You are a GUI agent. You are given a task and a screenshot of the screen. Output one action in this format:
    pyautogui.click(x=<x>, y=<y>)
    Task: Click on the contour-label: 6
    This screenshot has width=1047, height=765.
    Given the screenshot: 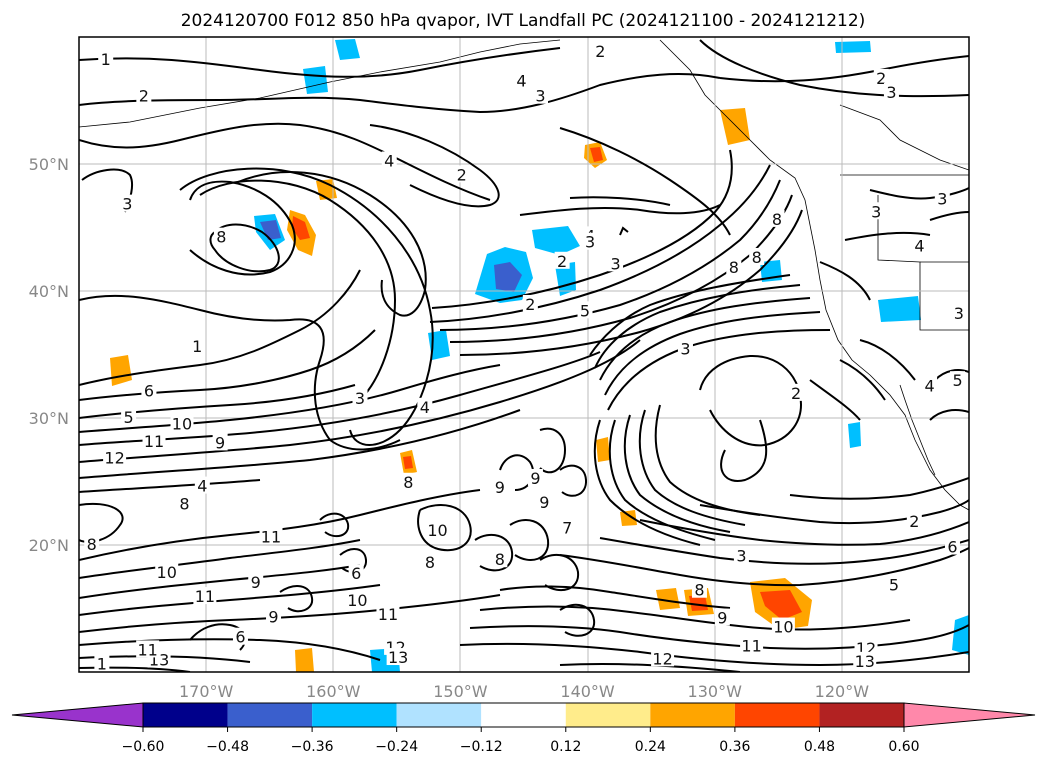 What is the action you would take?
    pyautogui.click(x=149, y=390)
    